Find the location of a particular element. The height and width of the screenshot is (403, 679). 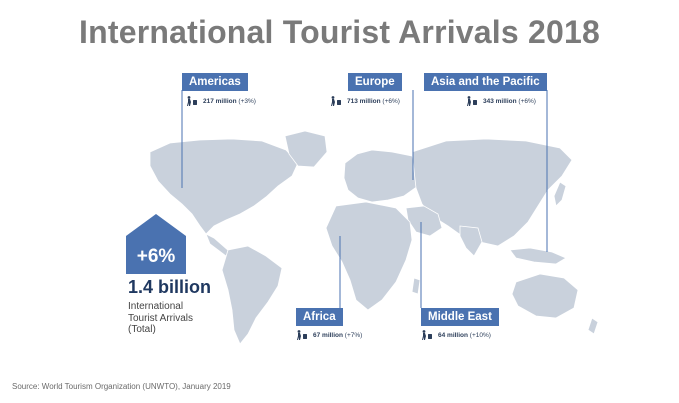

total-value: 1.4 billion is located at coordinates (170, 287).